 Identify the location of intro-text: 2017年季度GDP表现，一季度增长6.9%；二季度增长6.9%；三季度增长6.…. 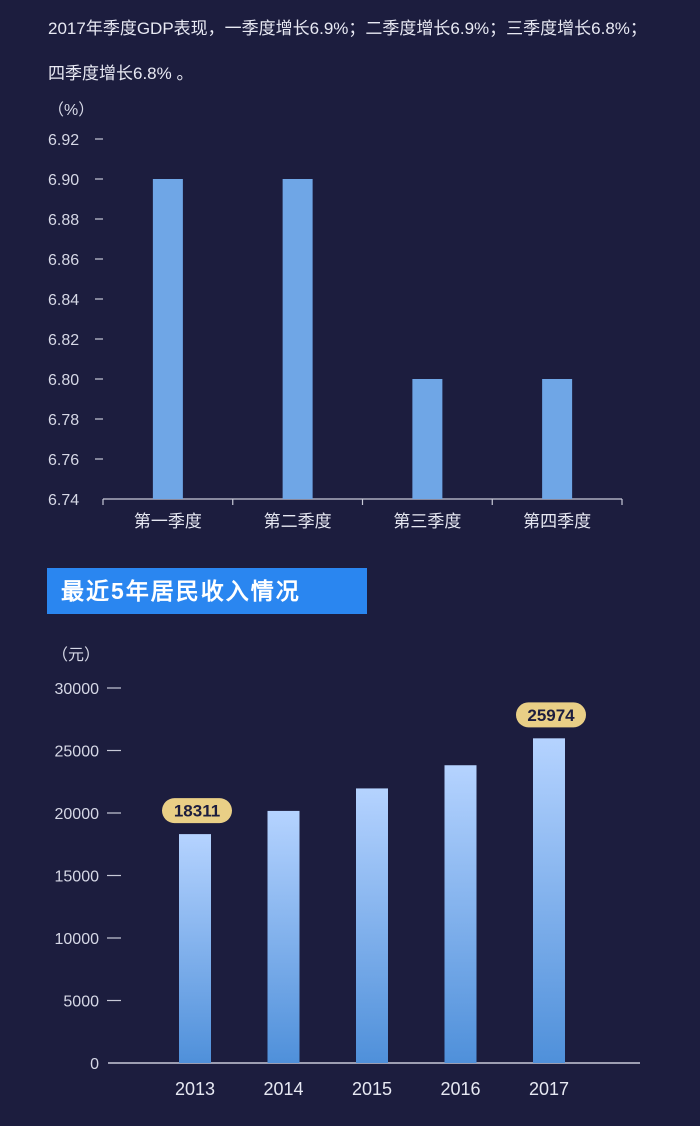
(347, 51).